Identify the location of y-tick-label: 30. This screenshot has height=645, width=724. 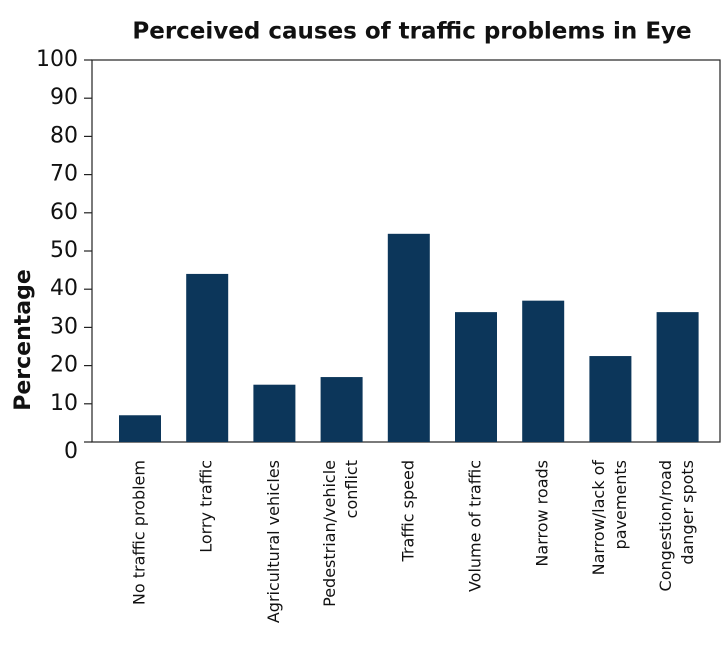
(64, 326).